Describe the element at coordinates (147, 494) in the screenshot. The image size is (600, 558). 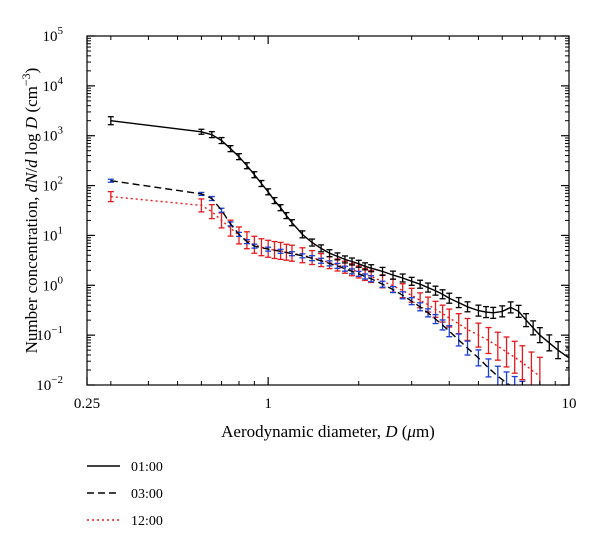
I see `legend-label: 03:00` at that location.